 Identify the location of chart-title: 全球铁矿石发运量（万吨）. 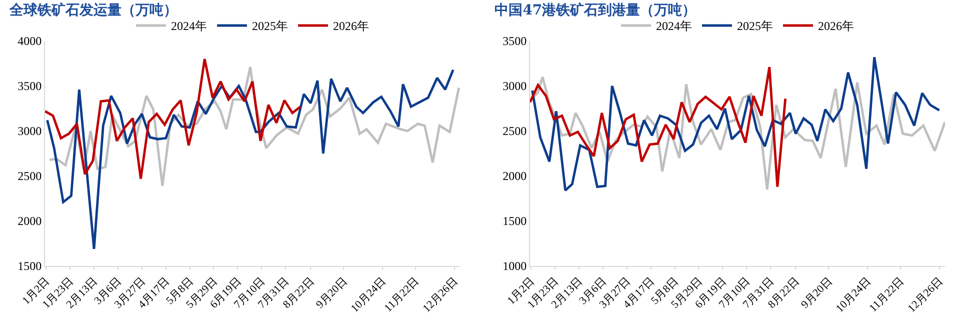
(93, 10).